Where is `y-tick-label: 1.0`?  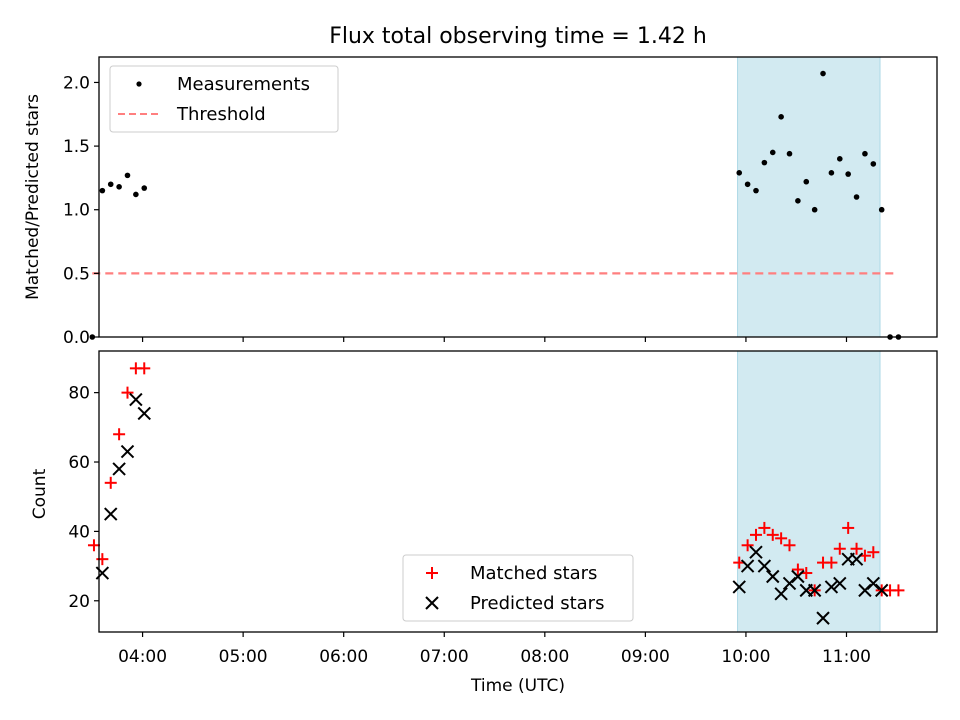
y-tick-label: 1.0 is located at coordinates (76, 211).